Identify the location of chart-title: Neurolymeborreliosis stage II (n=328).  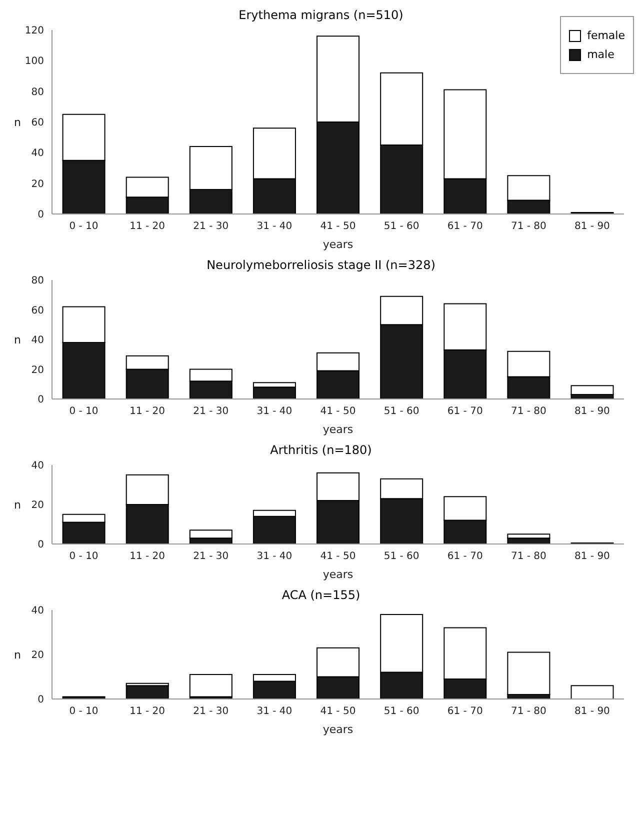
(321, 265).